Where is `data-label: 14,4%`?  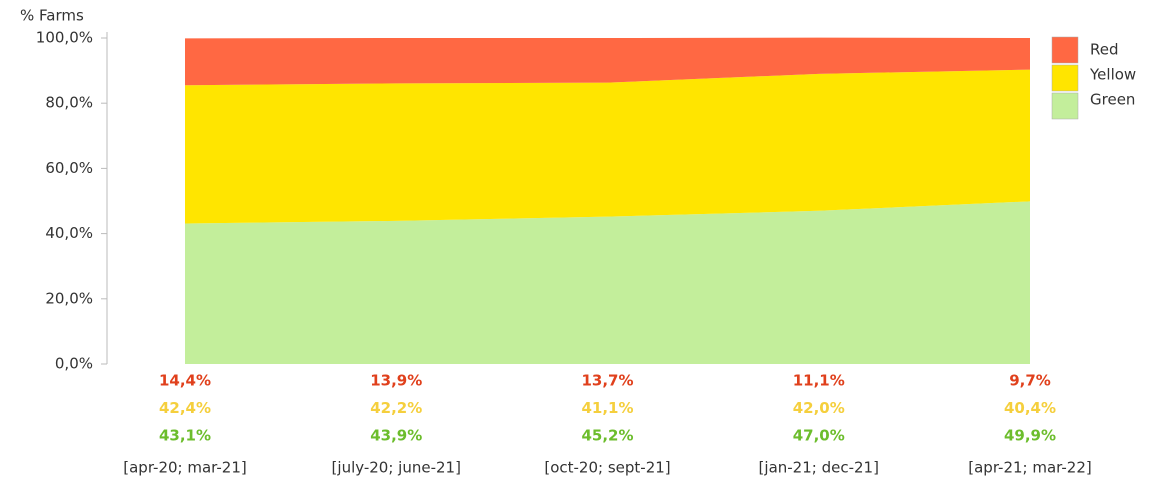
data-label: 14,4% is located at coordinates (185, 381).